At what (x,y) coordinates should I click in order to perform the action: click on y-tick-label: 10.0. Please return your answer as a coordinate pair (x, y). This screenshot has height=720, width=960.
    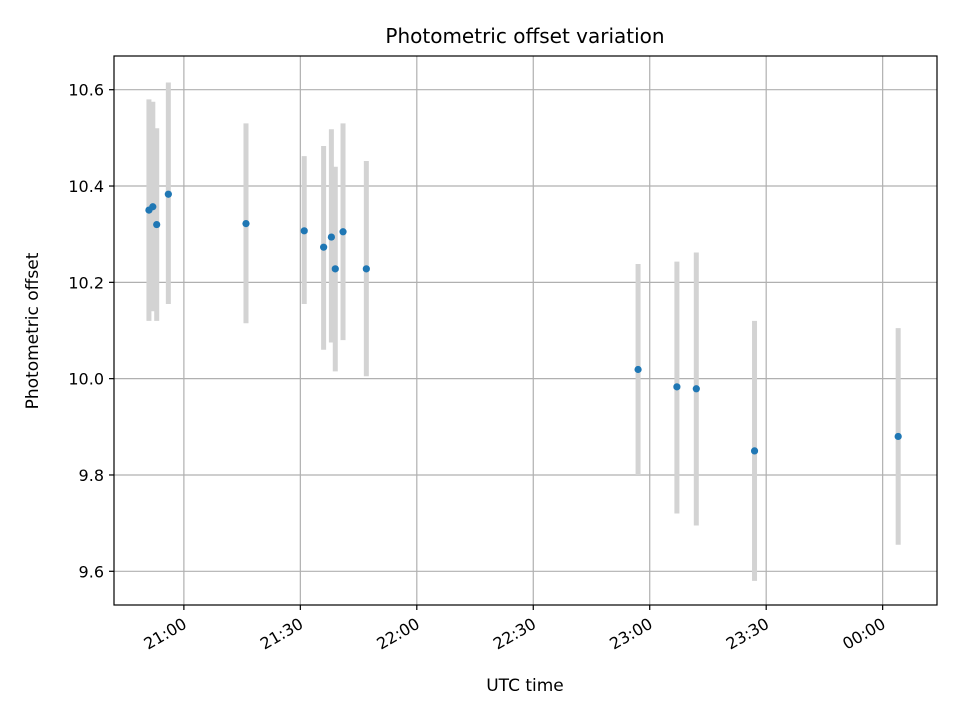
    Looking at the image, I should click on (86, 379).